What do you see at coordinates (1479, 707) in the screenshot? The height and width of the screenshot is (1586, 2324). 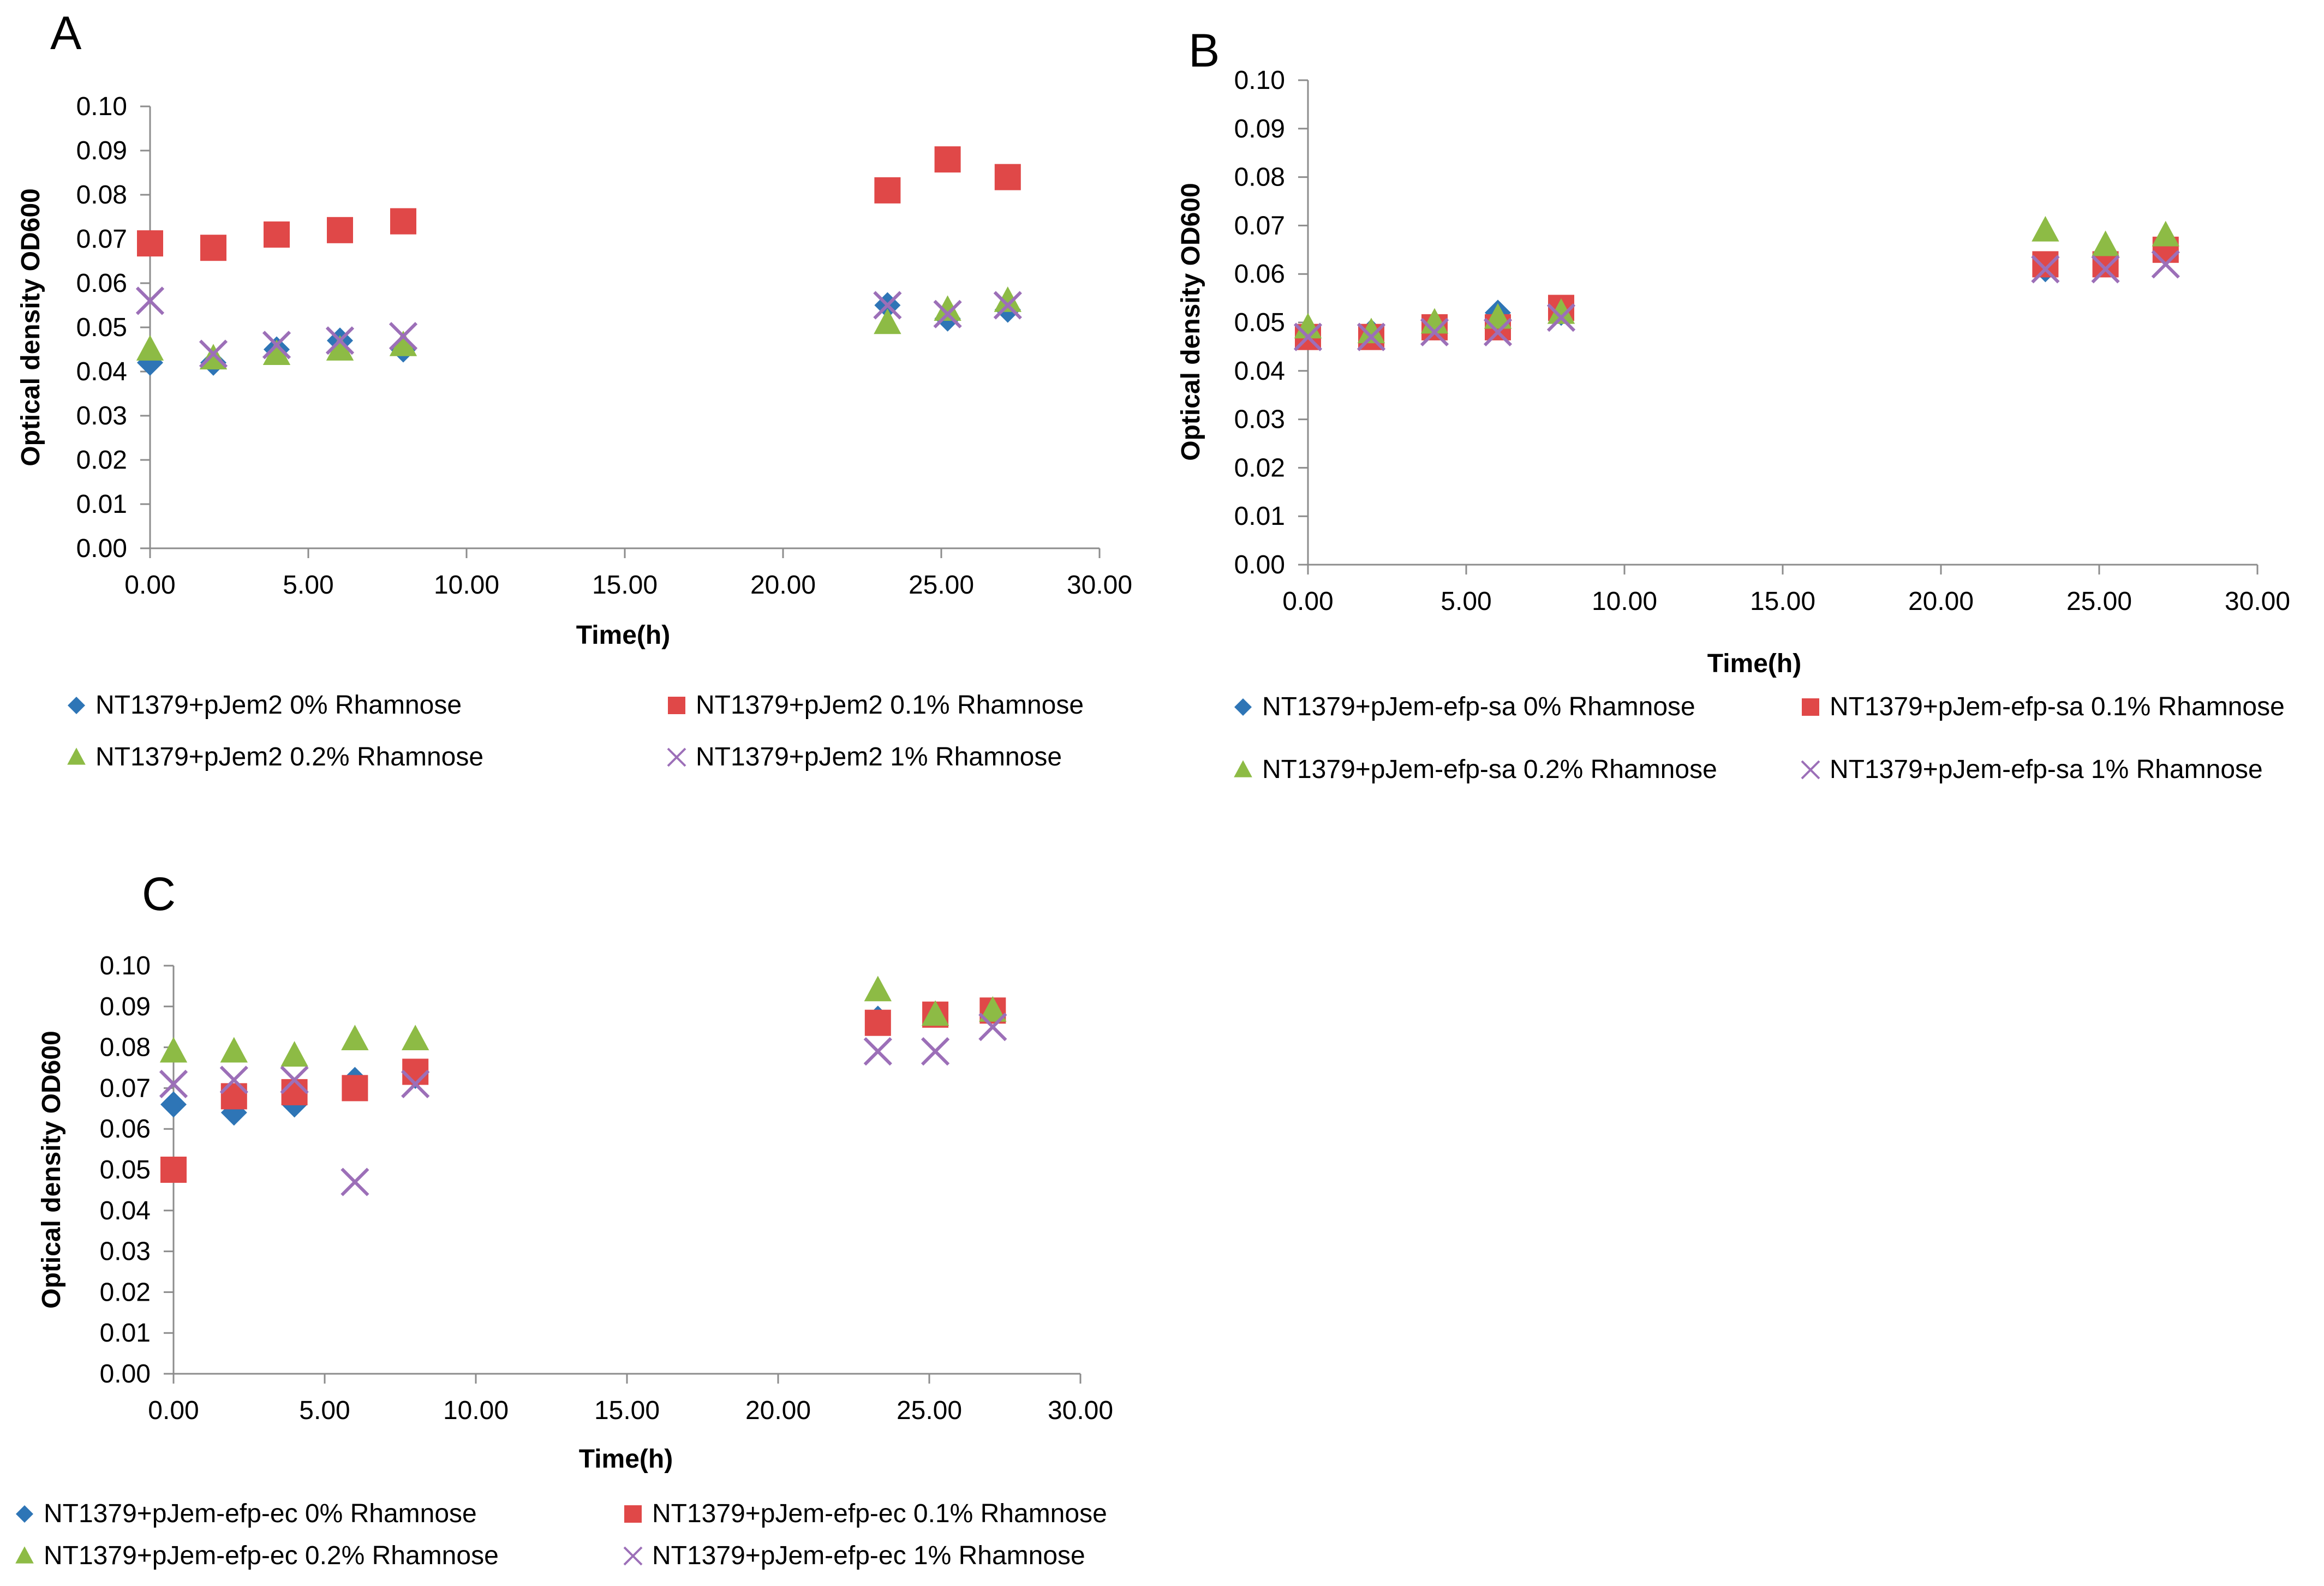 I see `legend-label: NT1379+pJem-efp-sa 0% Rhamnose` at bounding box center [1479, 707].